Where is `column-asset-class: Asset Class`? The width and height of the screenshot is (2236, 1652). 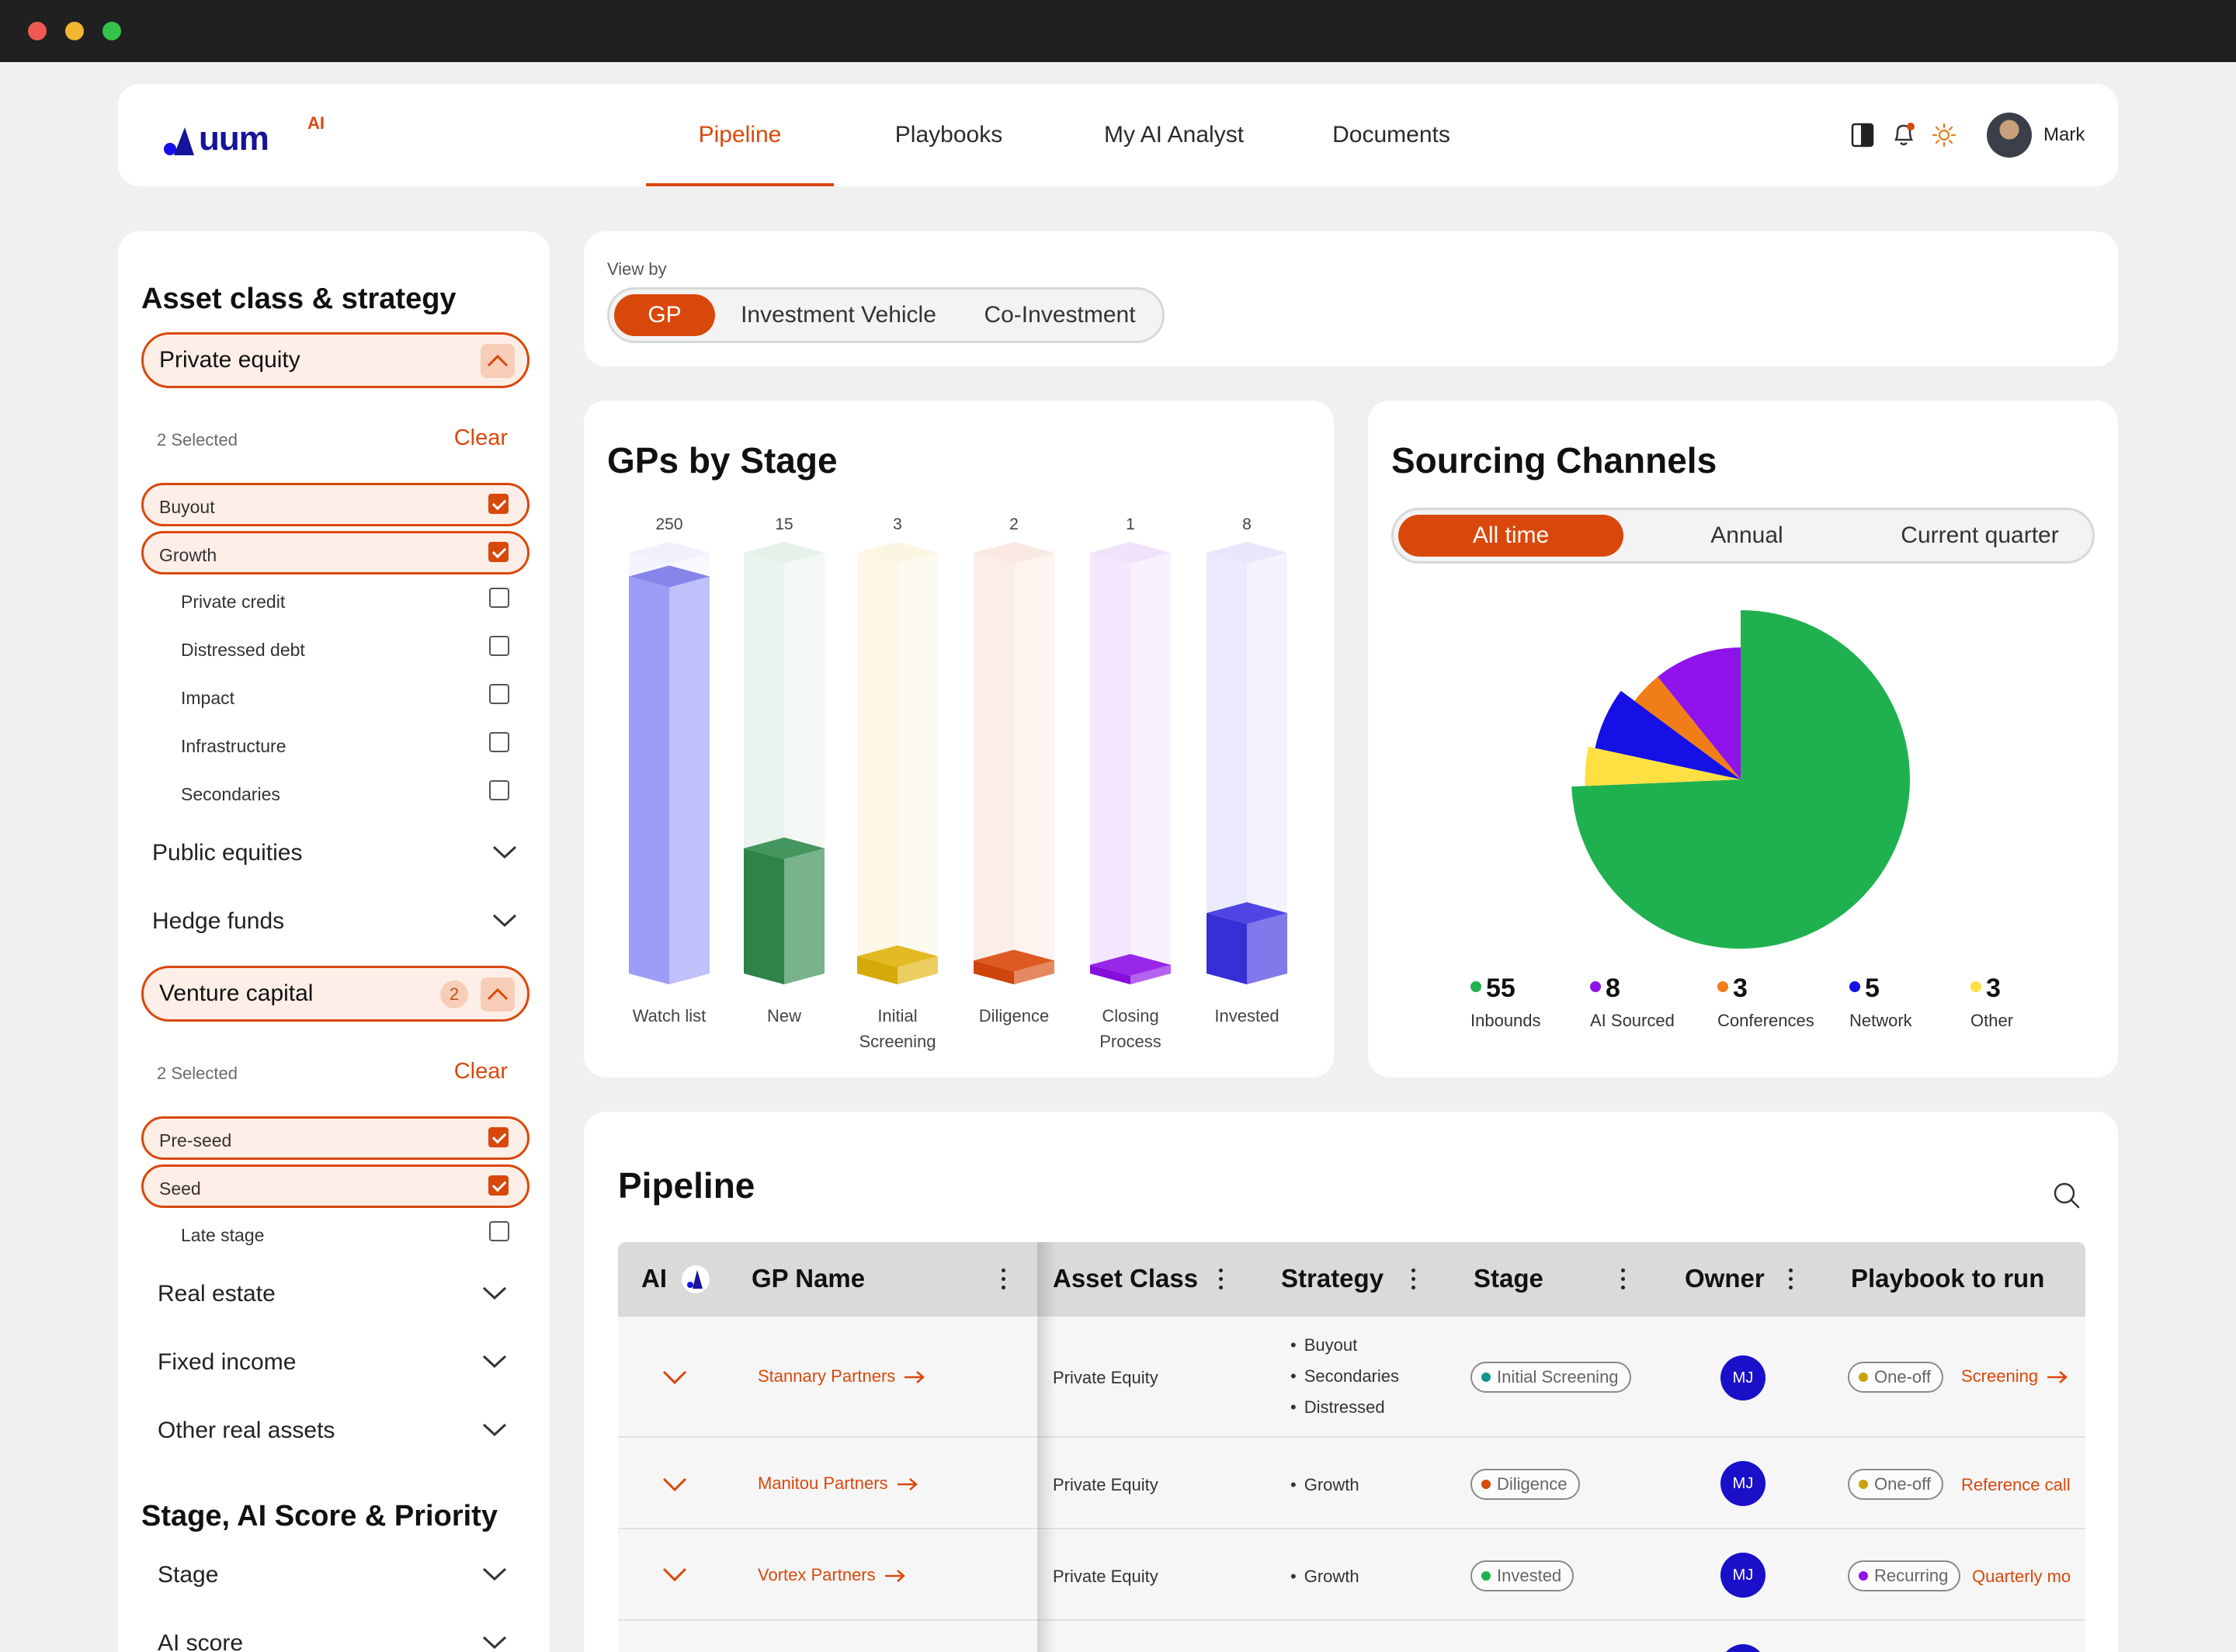
column-asset-class: Asset Class is located at coordinates (1126, 1278).